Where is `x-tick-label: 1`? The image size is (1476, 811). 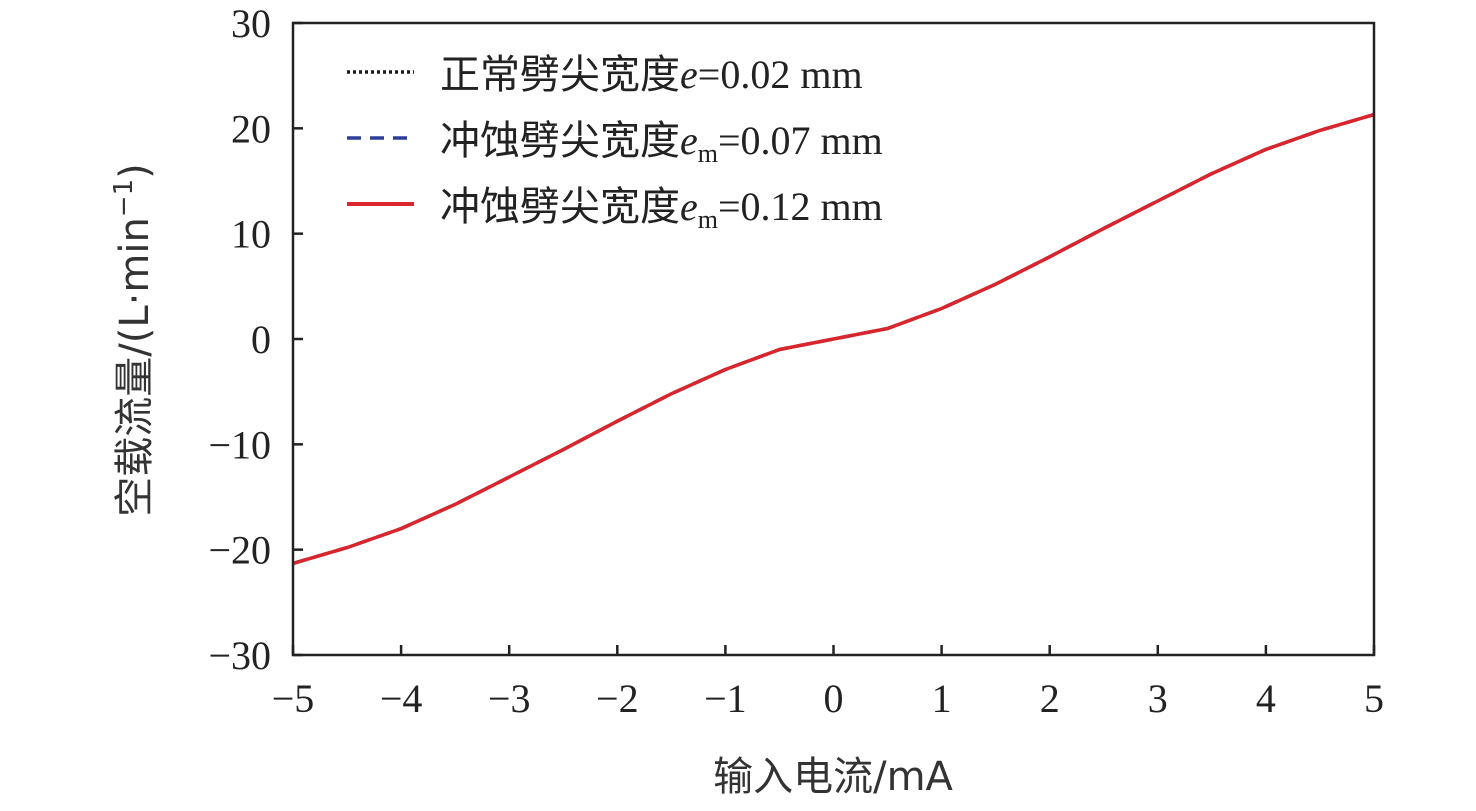
x-tick-label: 1 is located at coordinates (942, 698).